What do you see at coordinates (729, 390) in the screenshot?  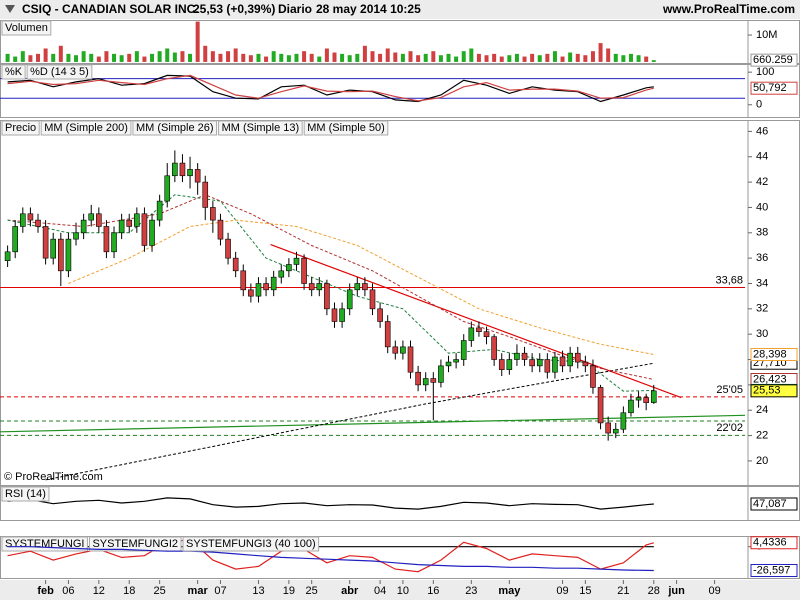 I see `level-label: 25'05` at bounding box center [729, 390].